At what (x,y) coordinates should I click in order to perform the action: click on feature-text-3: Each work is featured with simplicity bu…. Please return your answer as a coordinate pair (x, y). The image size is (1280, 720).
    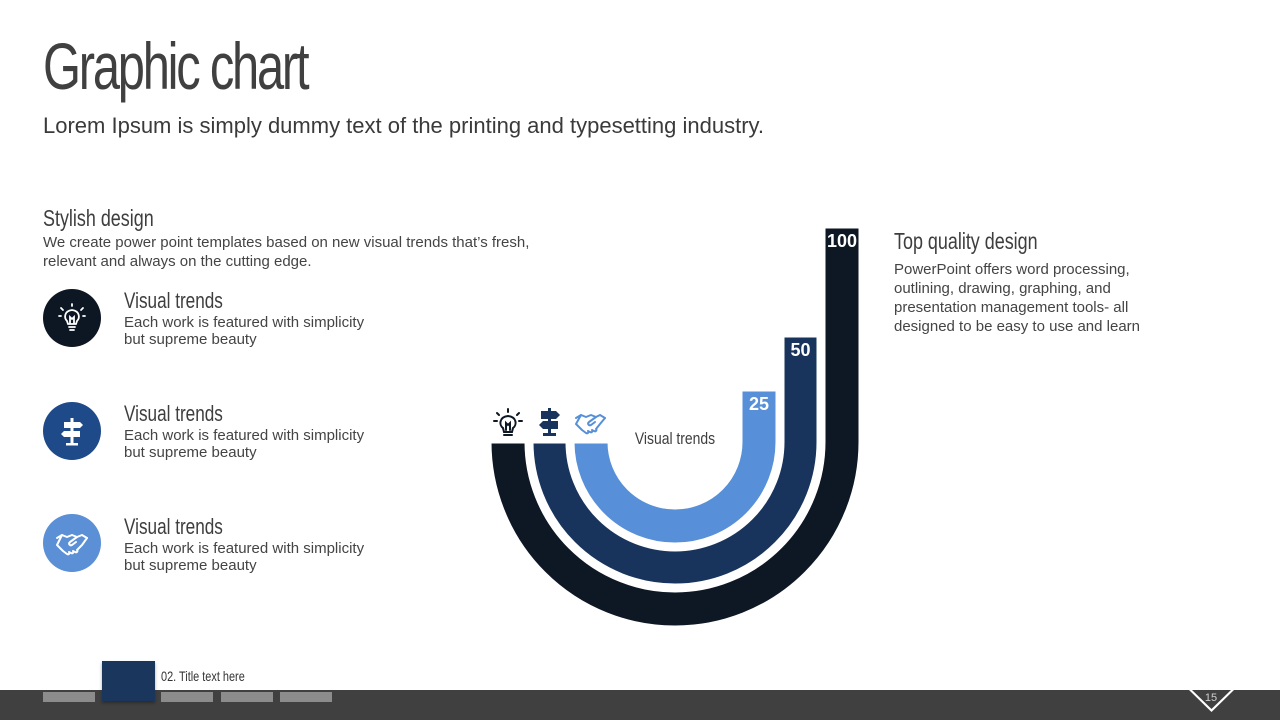
    Looking at the image, I should click on (244, 557).